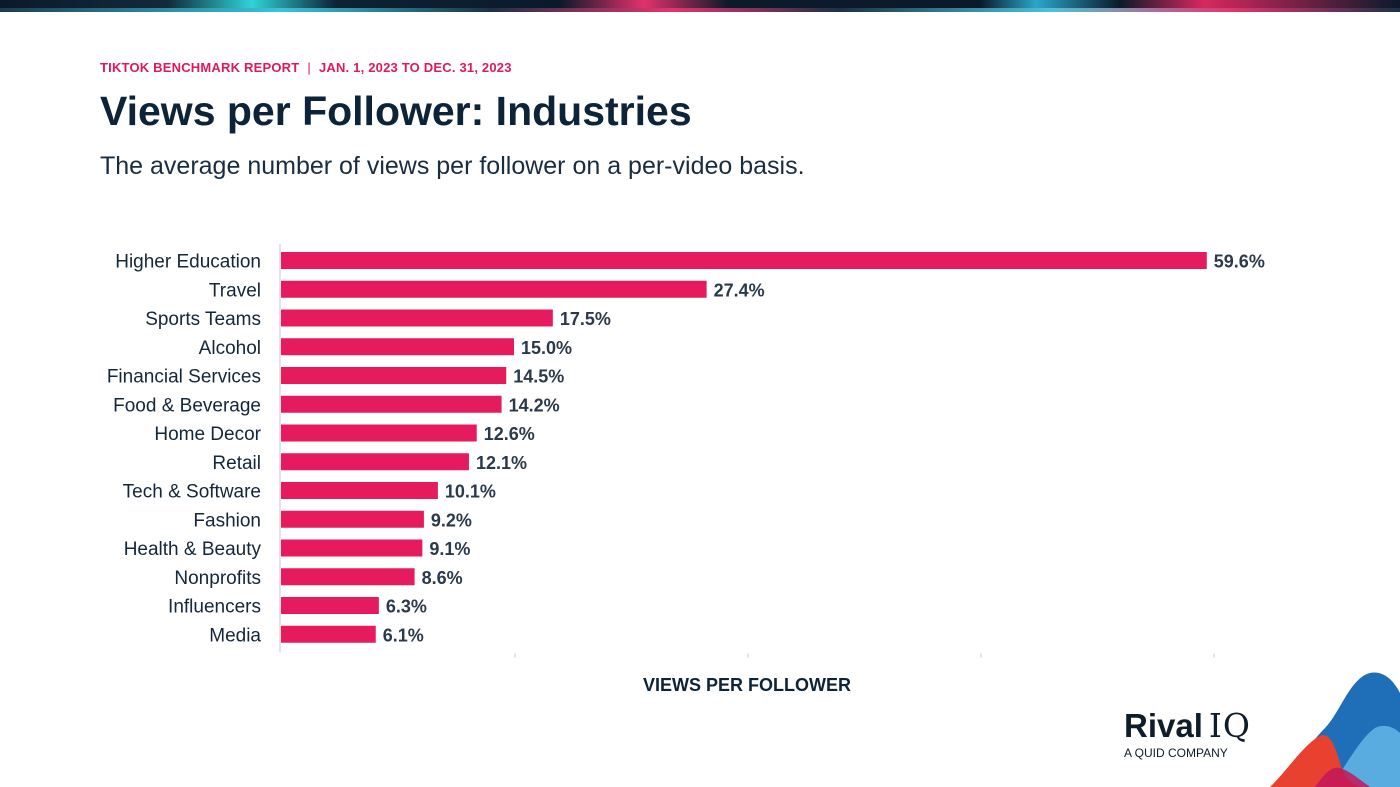  I want to click on bar-row: Alcohol 15.0%, so click(385, 348).